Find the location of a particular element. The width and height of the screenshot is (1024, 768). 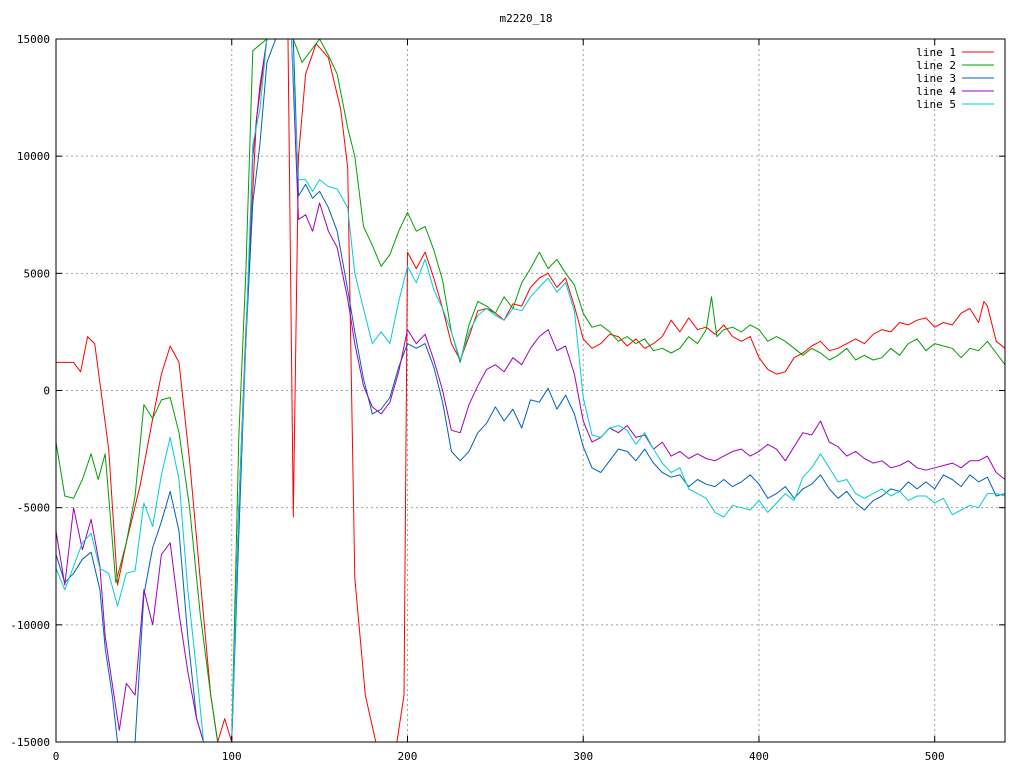

x-tick-label: 400 is located at coordinates (759, 756).